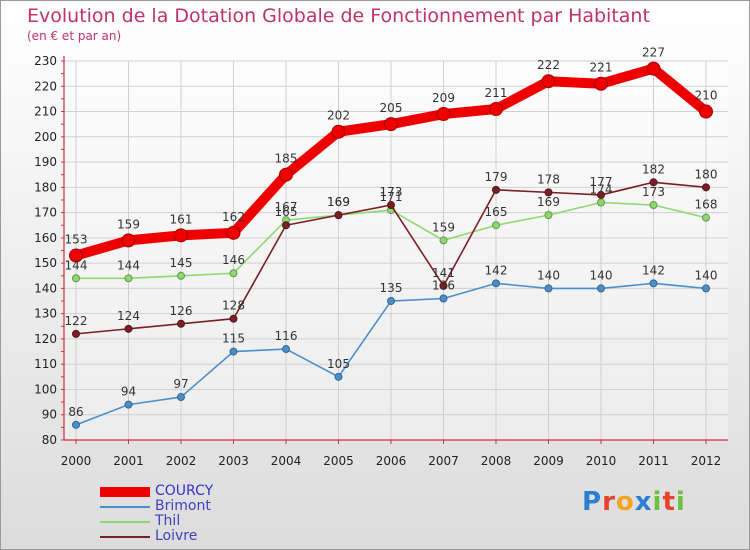 This screenshot has width=750, height=550. I want to click on chart-subtitle: (en € et par an), so click(74, 36).